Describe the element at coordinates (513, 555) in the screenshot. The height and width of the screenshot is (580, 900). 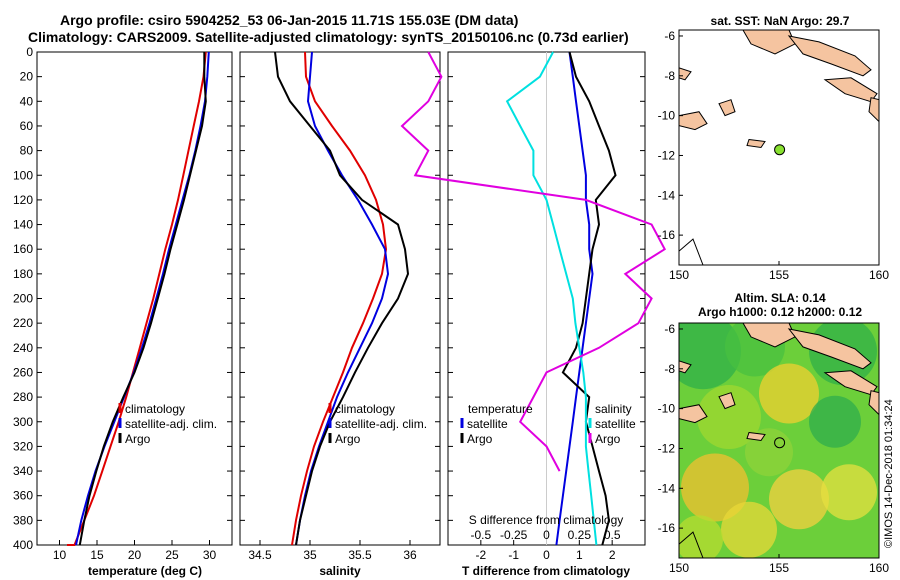
I see `x-tick-label: -1` at that location.